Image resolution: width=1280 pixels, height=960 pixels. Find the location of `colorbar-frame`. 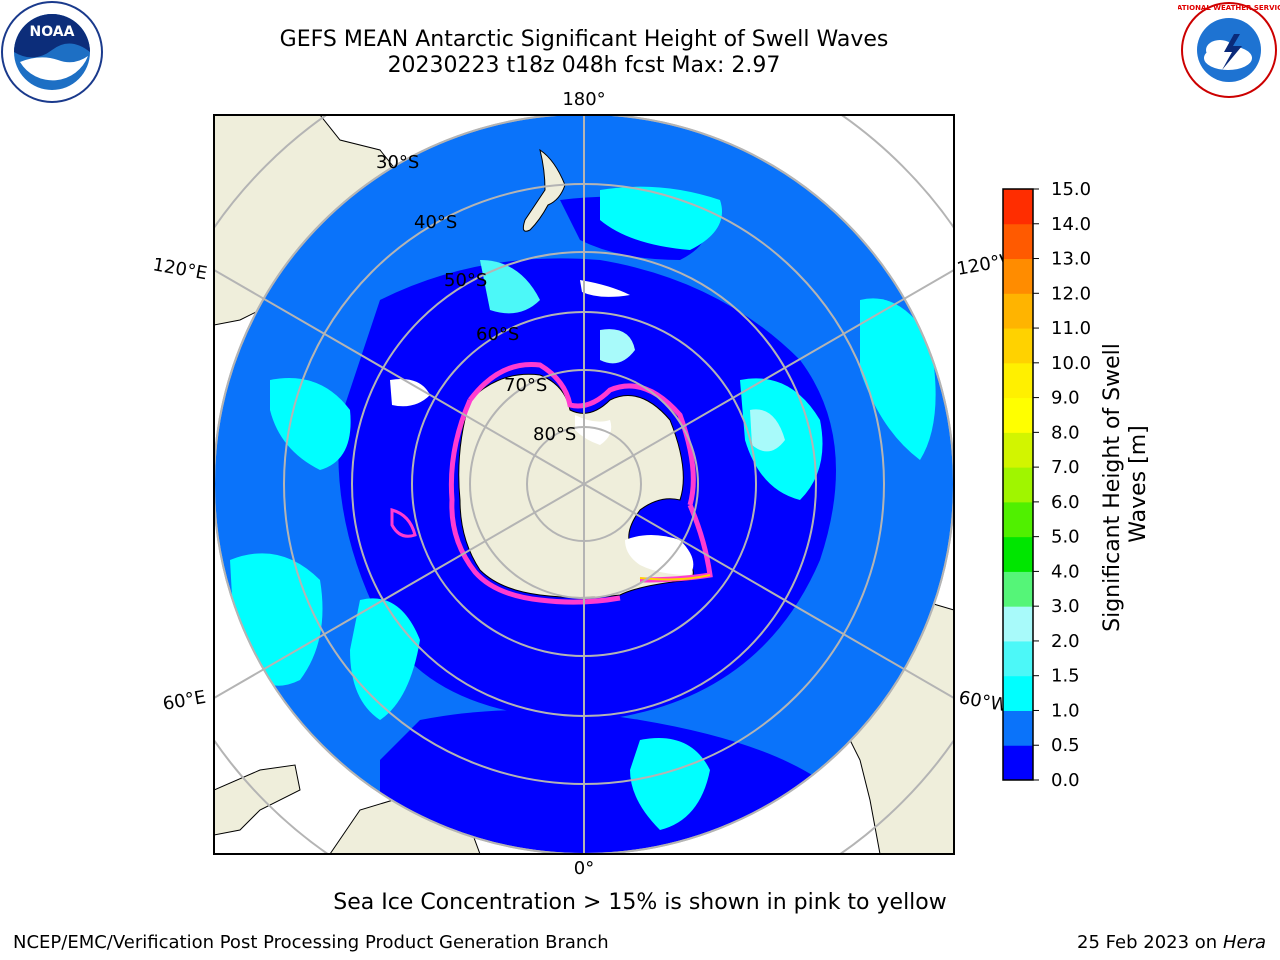

colorbar-frame is located at coordinates (1018, 484).